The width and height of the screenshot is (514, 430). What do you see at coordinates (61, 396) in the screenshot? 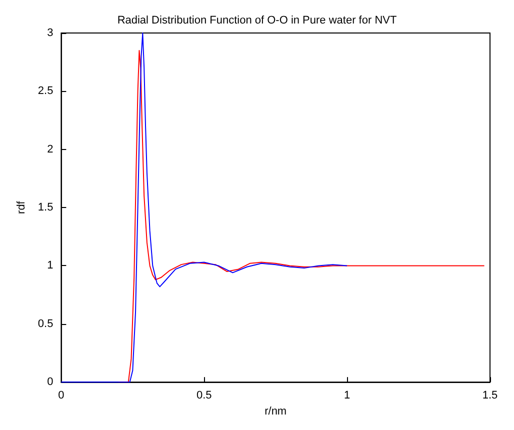
I see `x-tick-label: 0` at bounding box center [61, 396].